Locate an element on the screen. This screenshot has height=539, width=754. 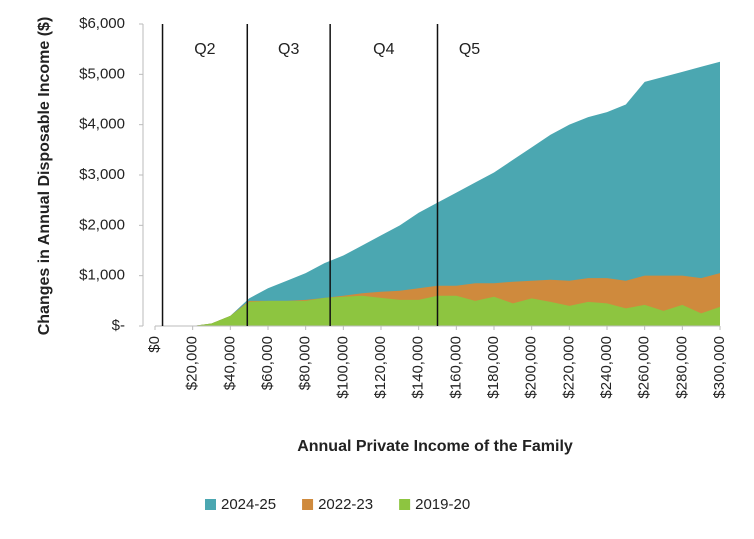
legend-label: 2022-23 is located at coordinates (345, 504).